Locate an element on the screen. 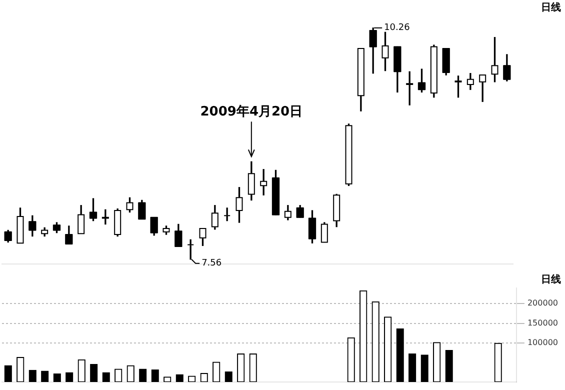  annotation: 7.56 is located at coordinates (212, 263).